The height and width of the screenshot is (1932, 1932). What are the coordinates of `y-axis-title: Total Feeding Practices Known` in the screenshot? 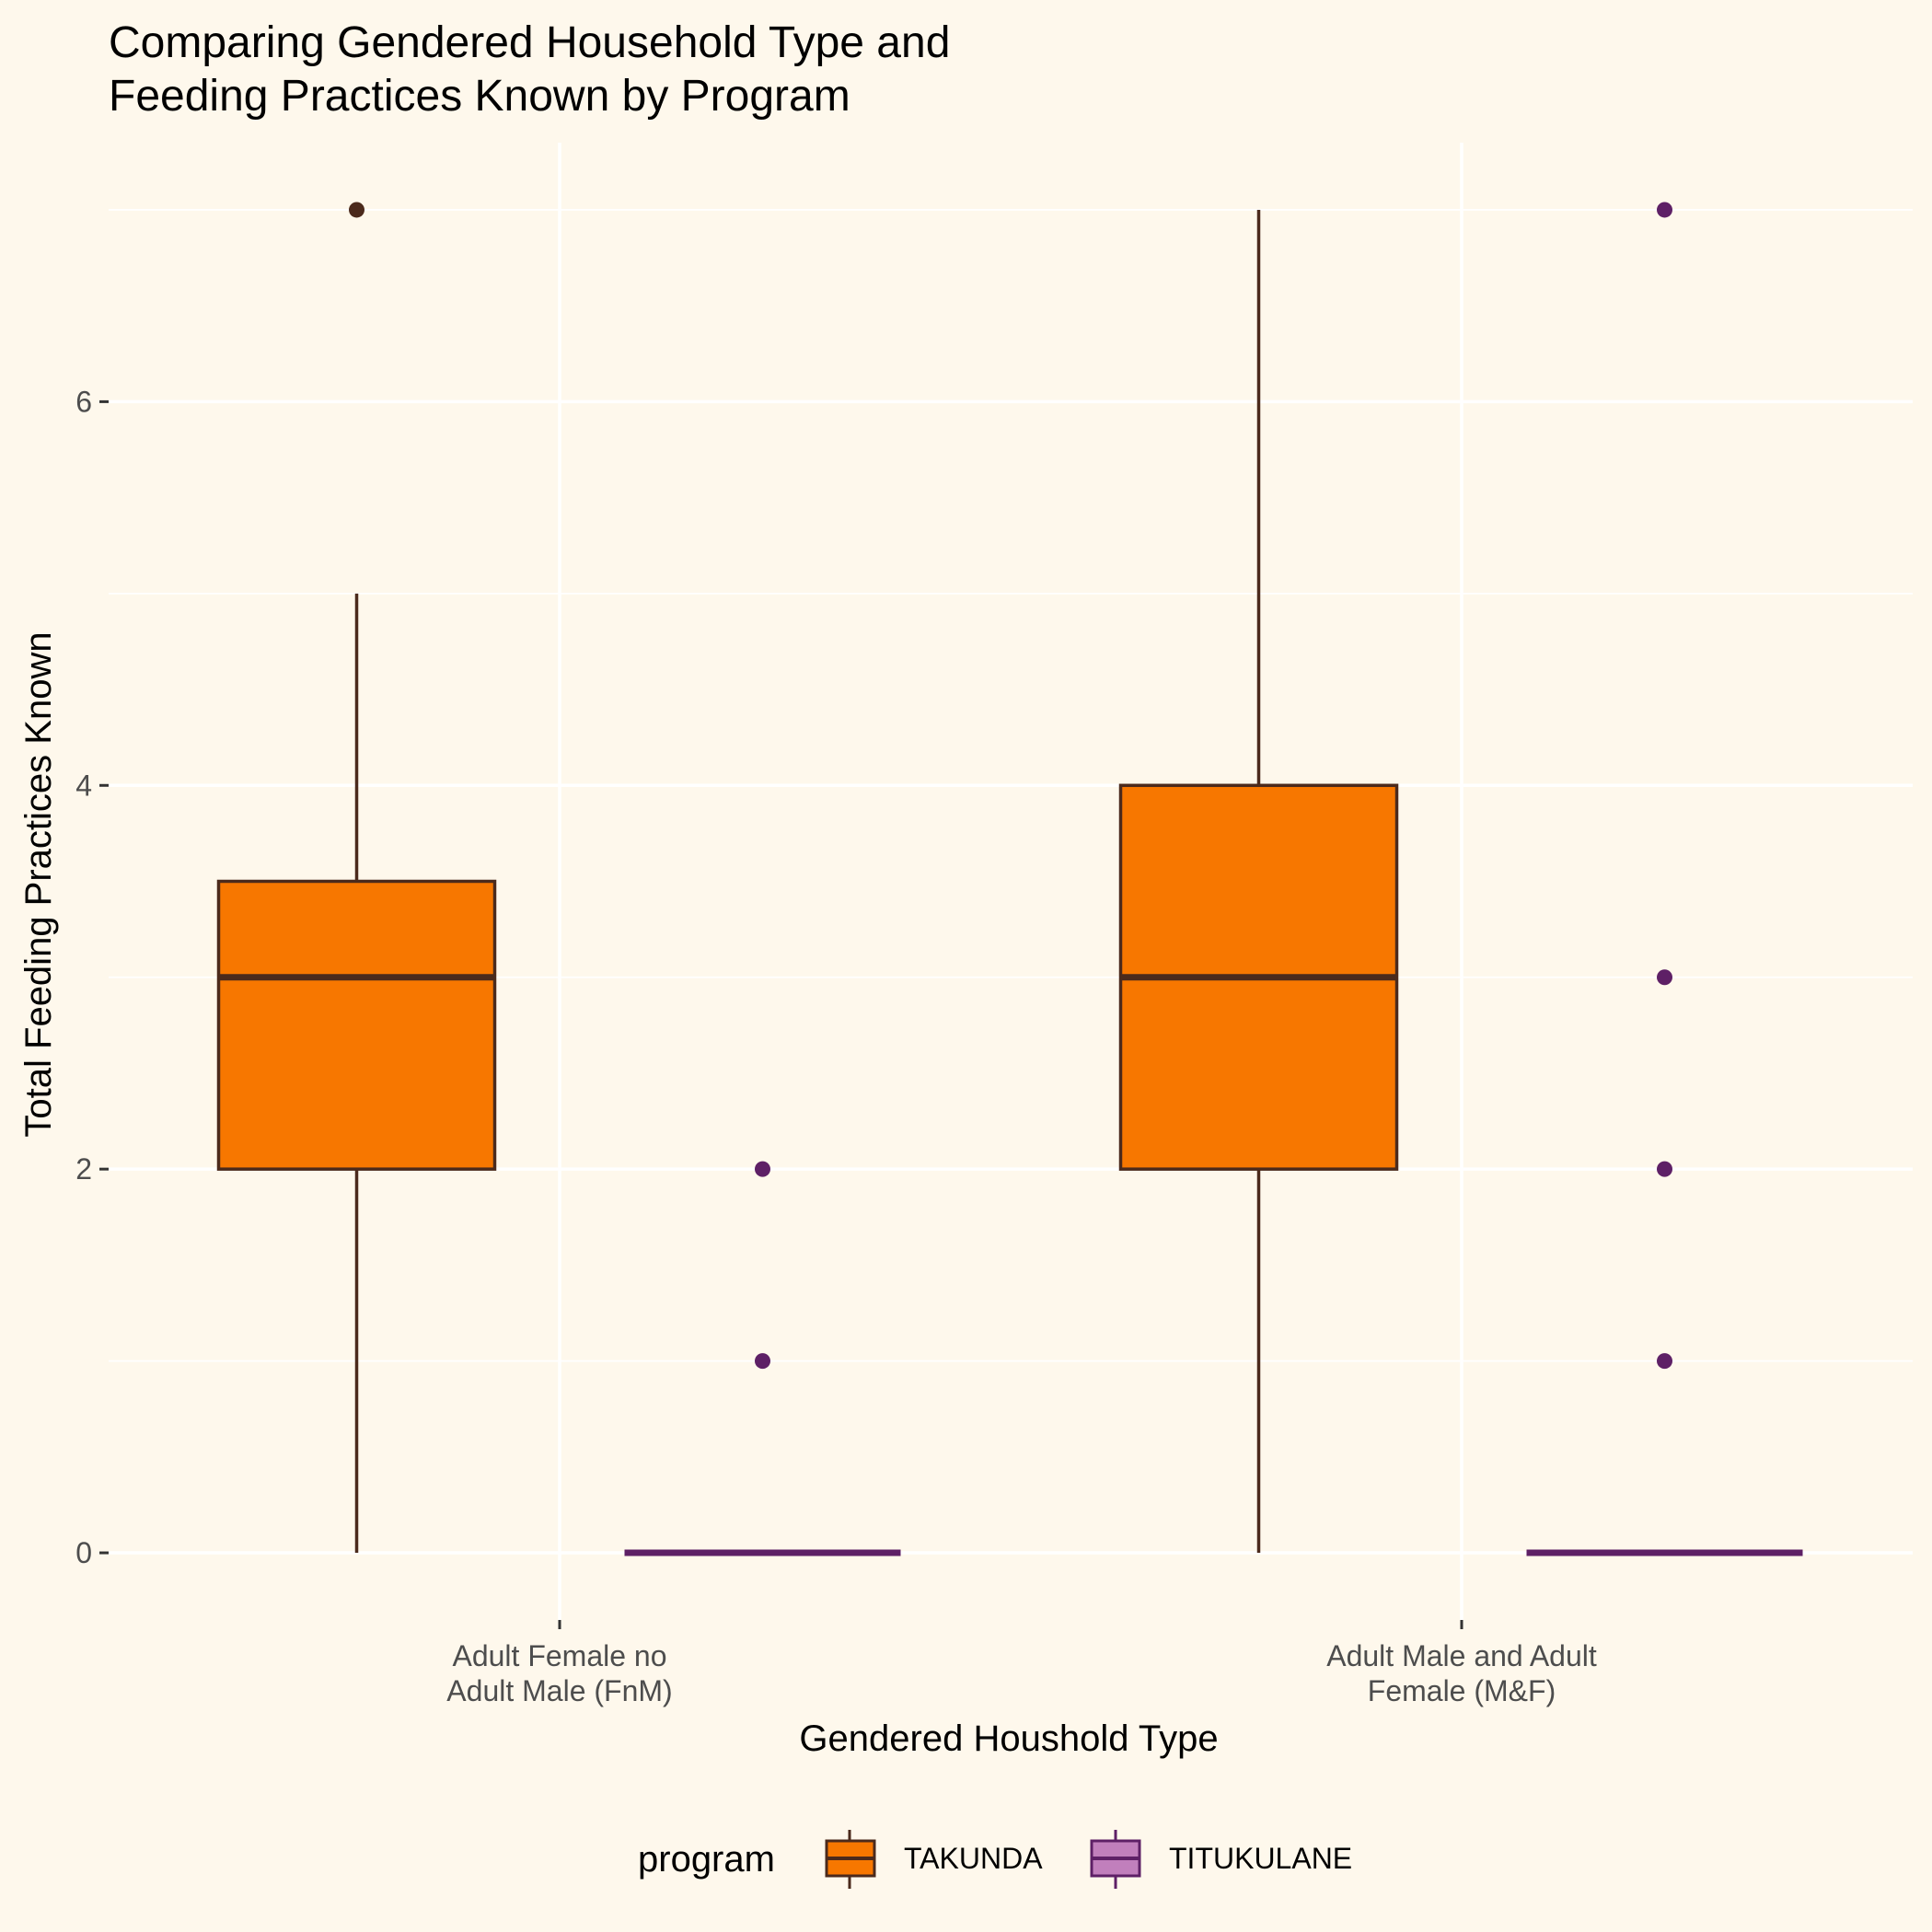 It's located at (38, 884).